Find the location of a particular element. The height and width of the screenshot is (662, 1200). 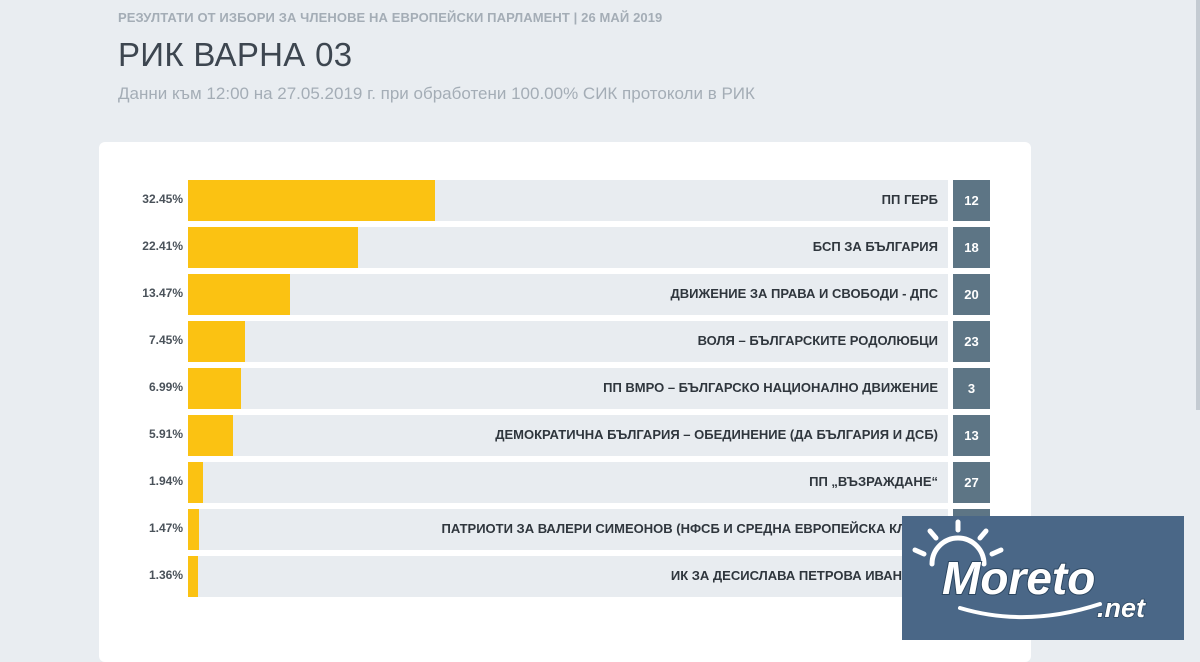

percent-label: 1.94% is located at coordinates (165, 481).